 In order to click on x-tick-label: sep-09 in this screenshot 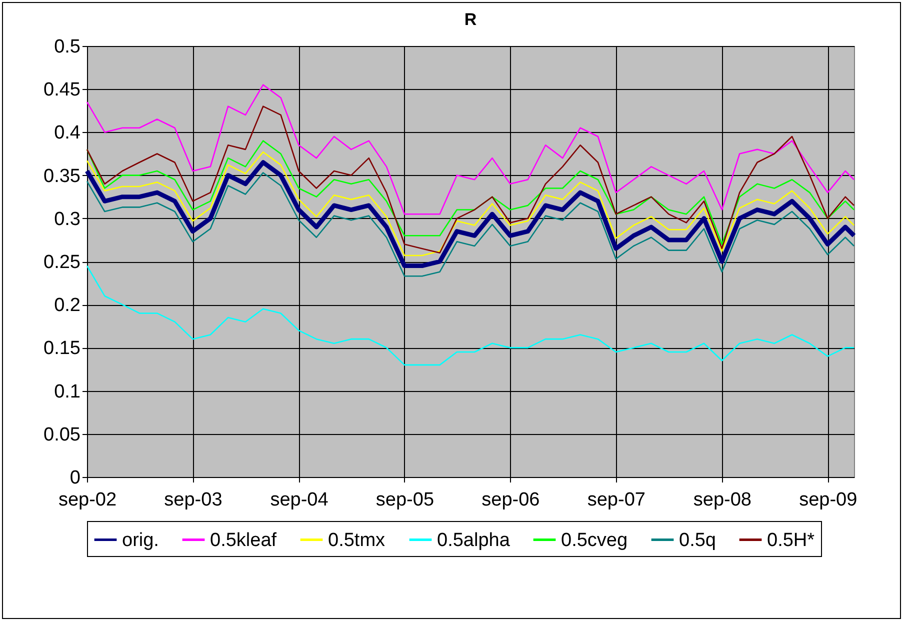, I will do `click(828, 500)`.